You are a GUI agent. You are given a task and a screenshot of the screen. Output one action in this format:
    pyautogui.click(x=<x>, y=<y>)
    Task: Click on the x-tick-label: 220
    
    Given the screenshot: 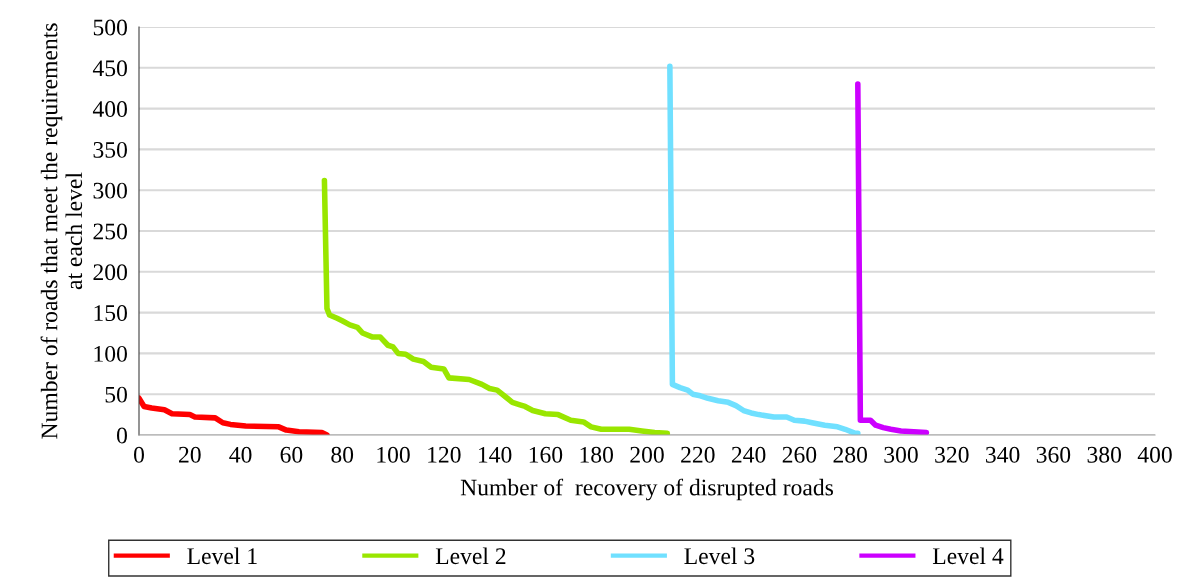 What is the action you would take?
    pyautogui.click(x=698, y=454)
    